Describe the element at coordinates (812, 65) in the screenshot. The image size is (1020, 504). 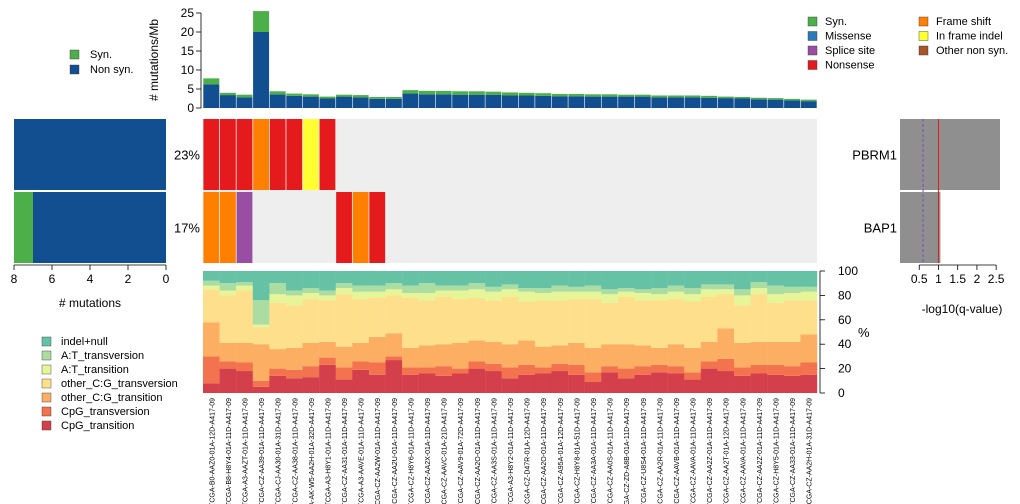
I see `mutation-legend-swatch` at that location.